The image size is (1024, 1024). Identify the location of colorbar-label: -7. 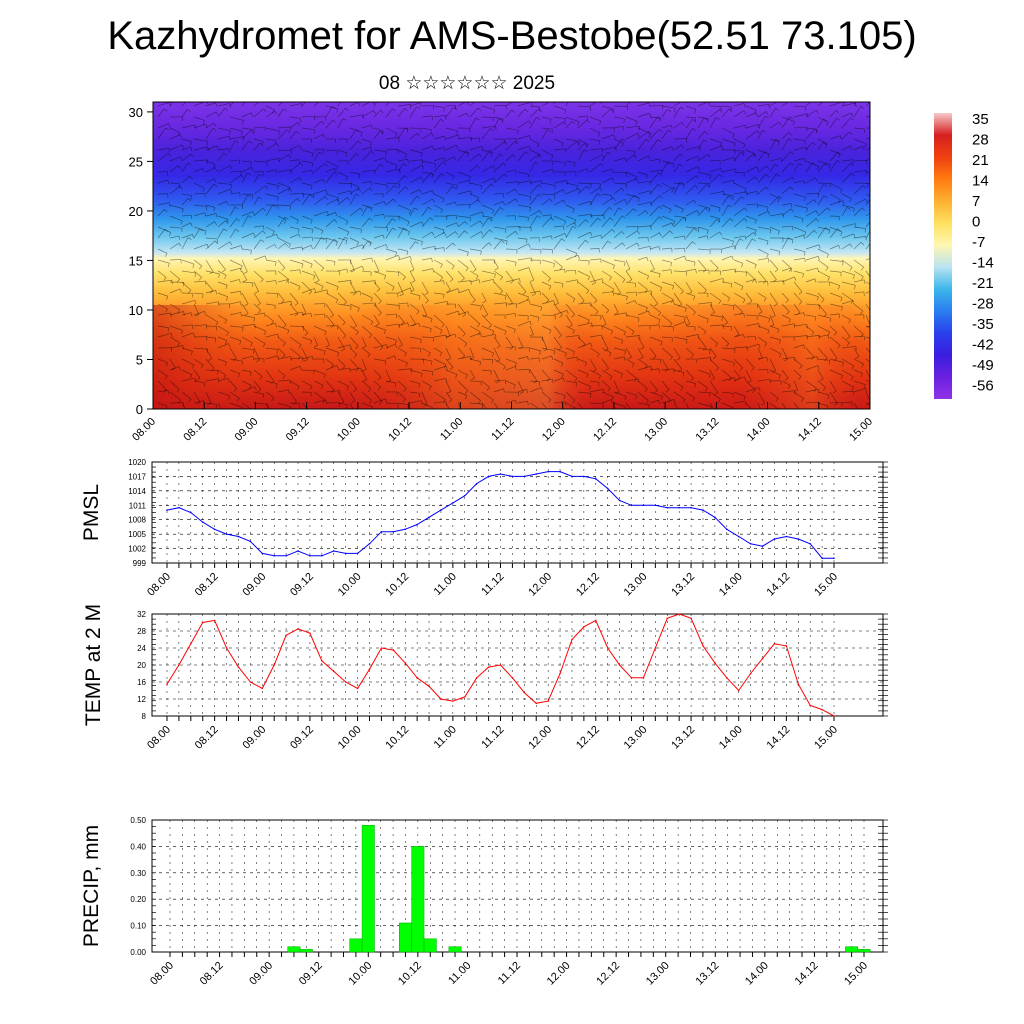
(978, 242).